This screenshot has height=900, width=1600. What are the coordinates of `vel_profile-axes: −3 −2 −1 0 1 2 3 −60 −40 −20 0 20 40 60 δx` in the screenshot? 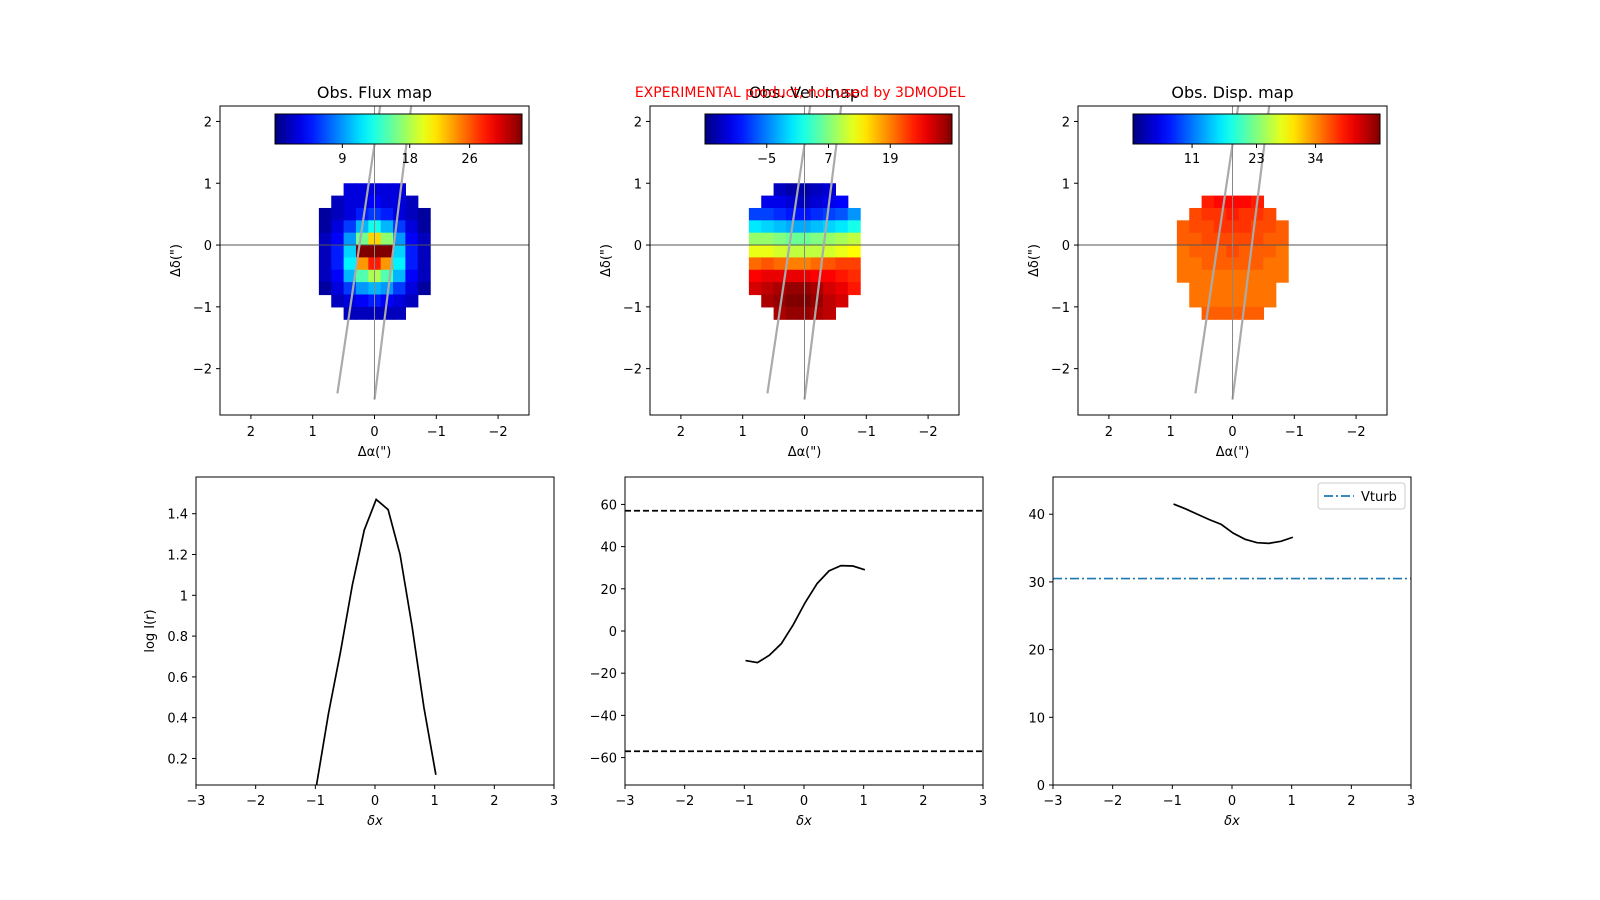 It's located at (788, 652).